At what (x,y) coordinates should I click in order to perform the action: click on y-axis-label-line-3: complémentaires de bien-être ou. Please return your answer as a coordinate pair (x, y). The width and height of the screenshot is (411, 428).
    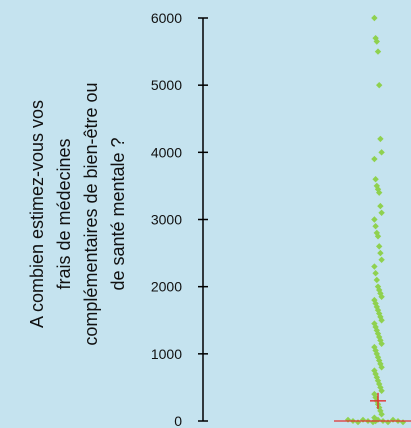
    Looking at the image, I should click on (91, 213).